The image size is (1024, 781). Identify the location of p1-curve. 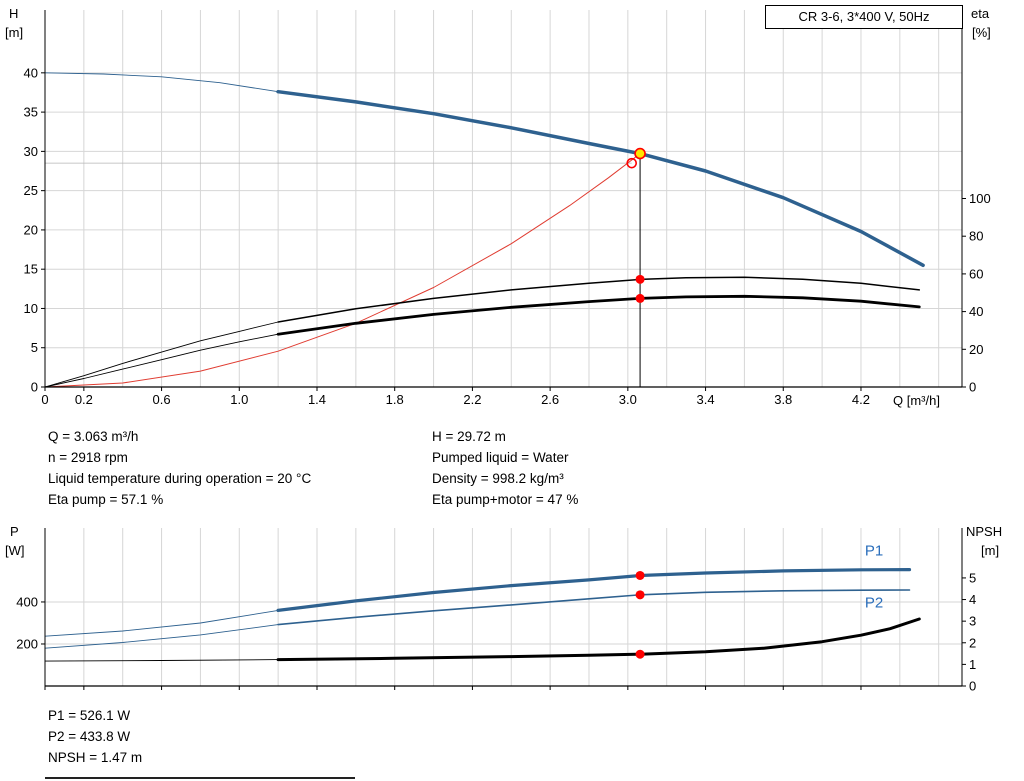
(594, 590).